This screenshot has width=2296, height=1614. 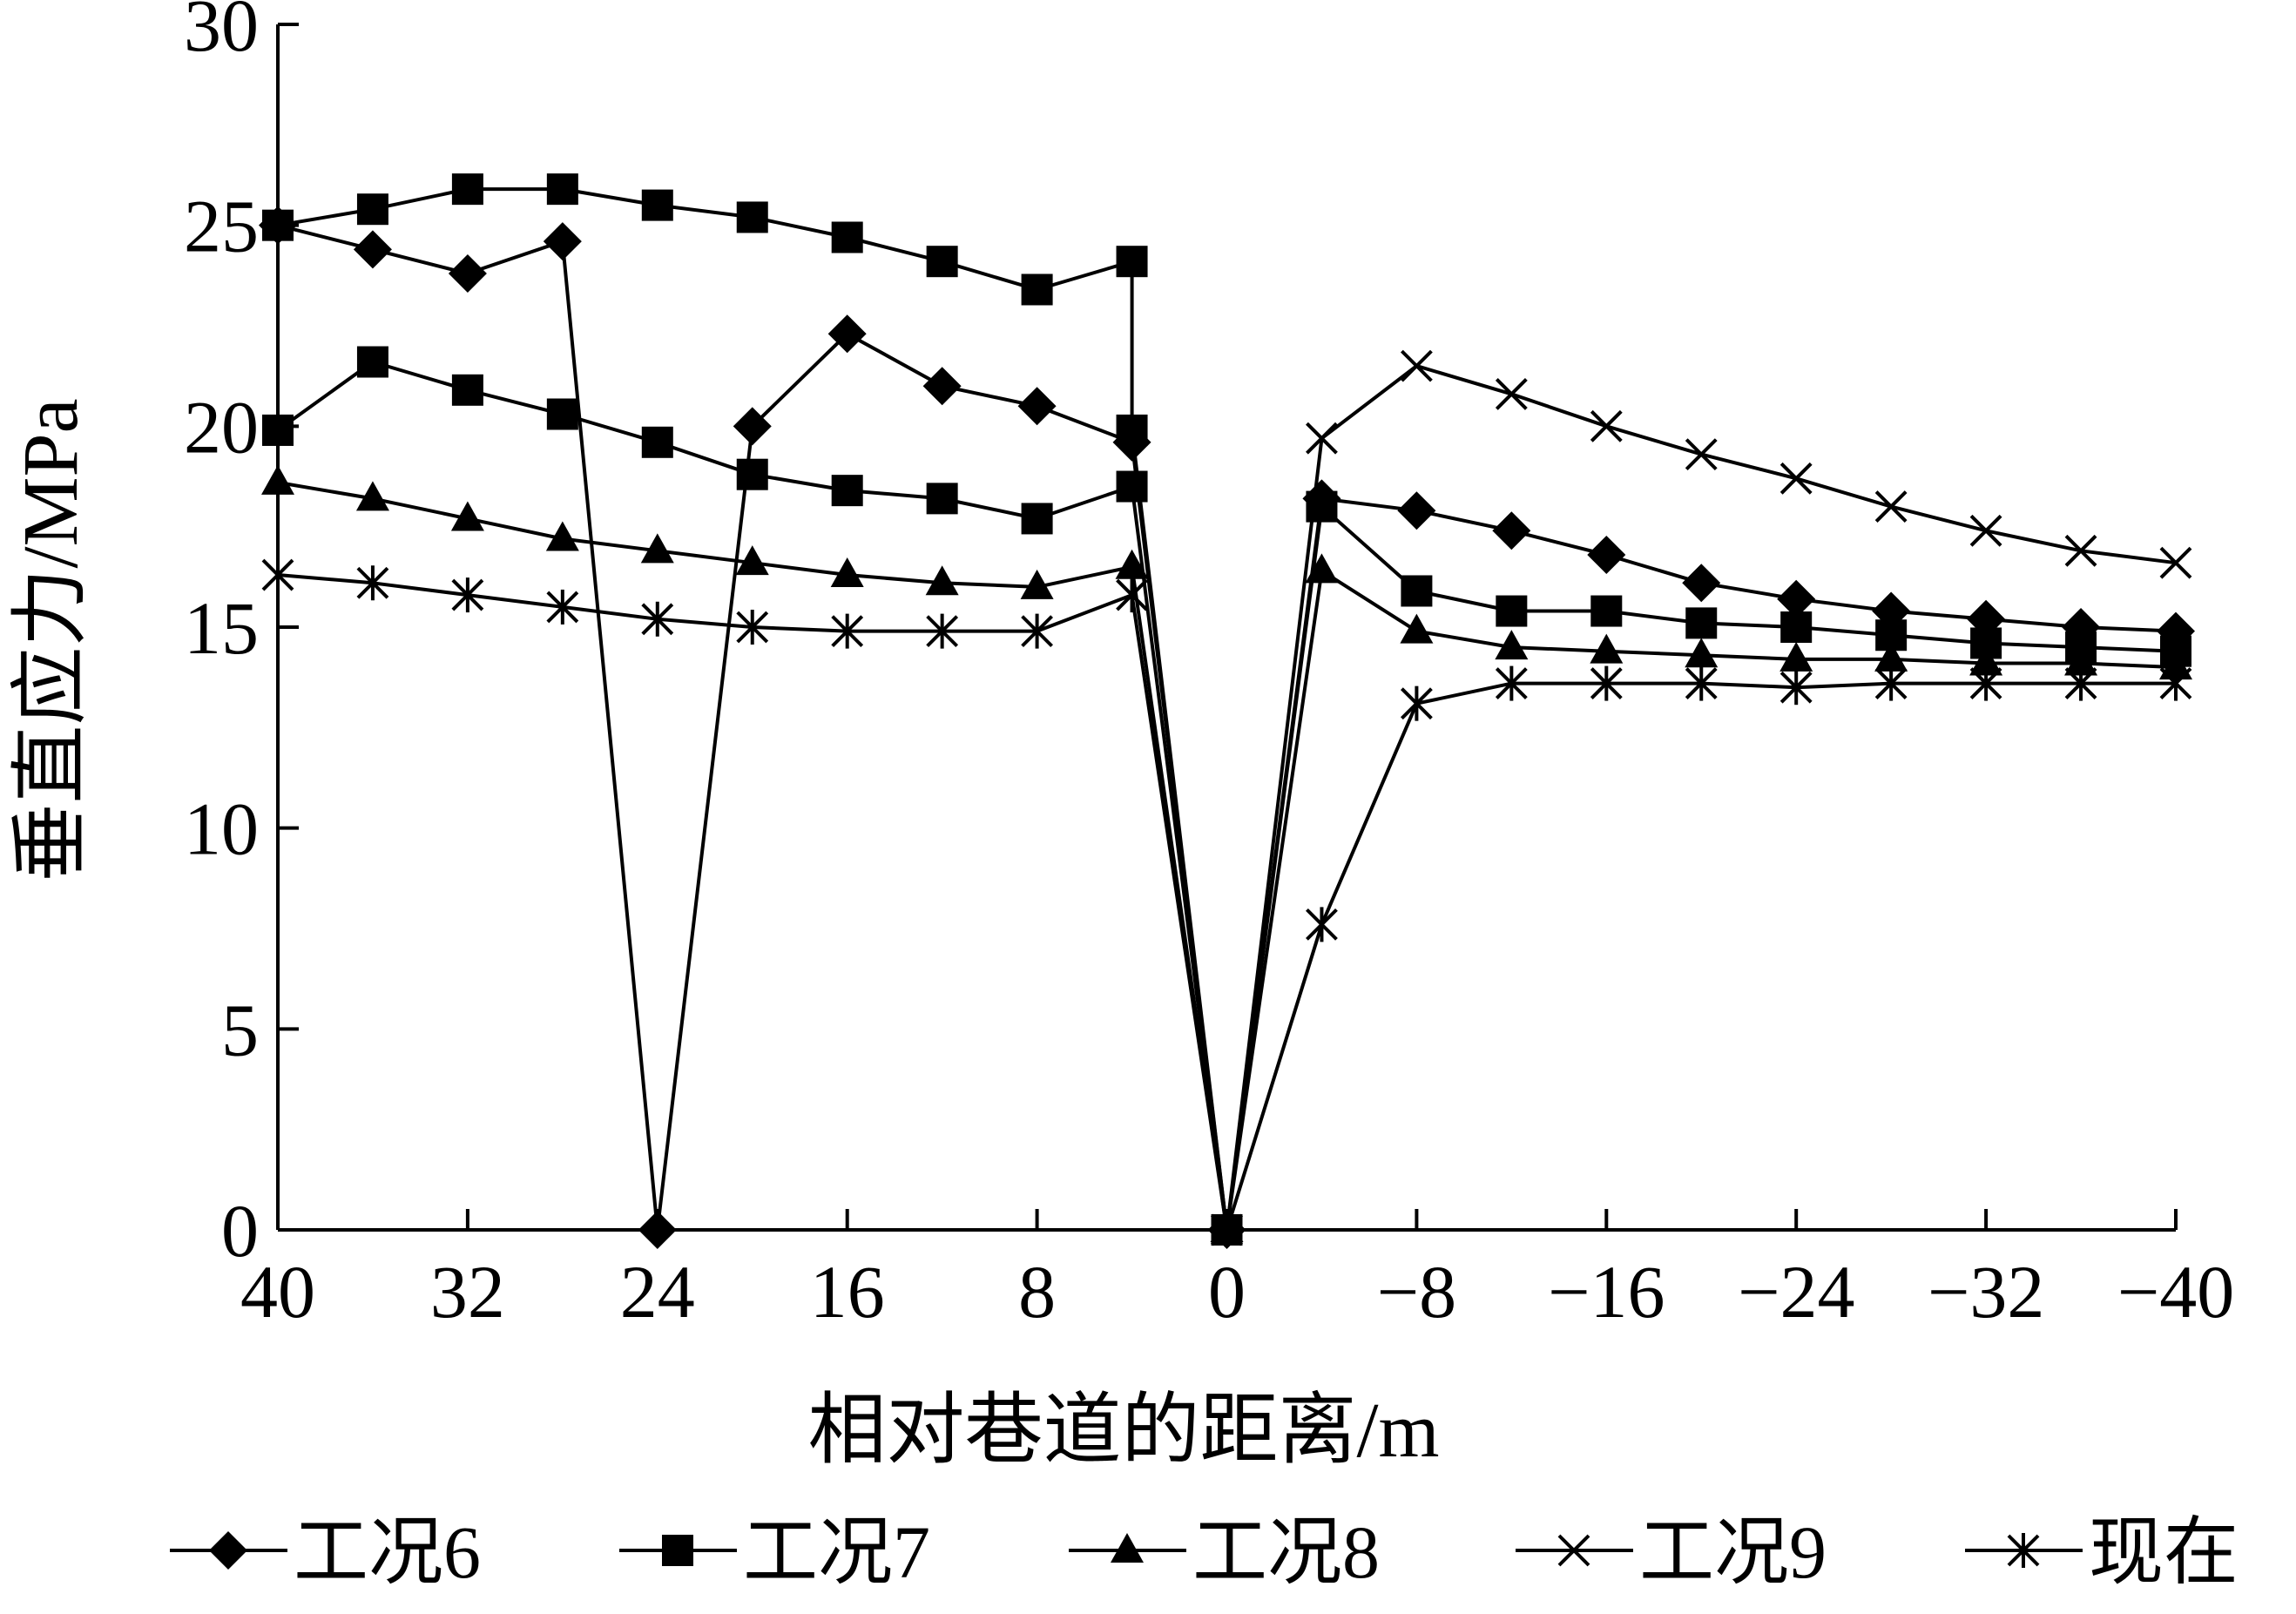 I want to click on legend-label: 工况6, so click(x=387, y=1552).